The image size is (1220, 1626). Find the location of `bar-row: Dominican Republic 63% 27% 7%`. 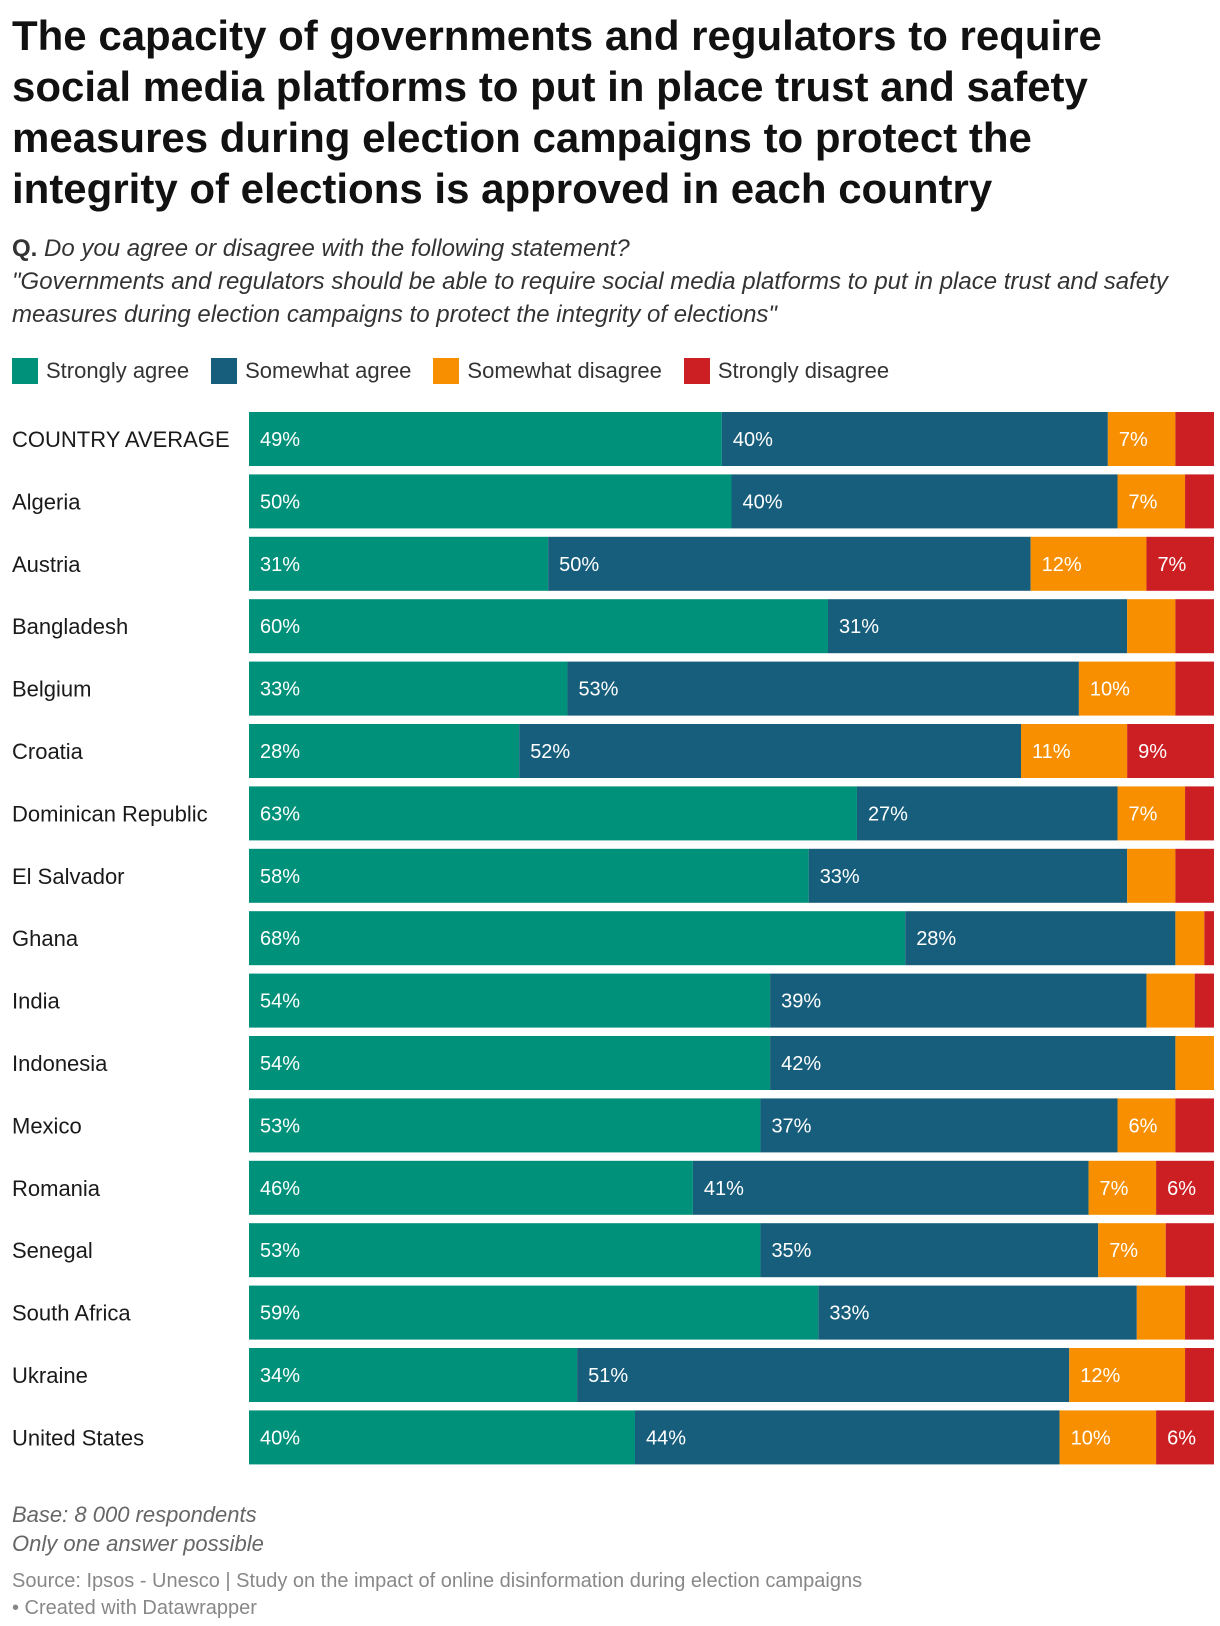

bar-row: Dominican Republic 63% 27% 7% is located at coordinates (613, 813).